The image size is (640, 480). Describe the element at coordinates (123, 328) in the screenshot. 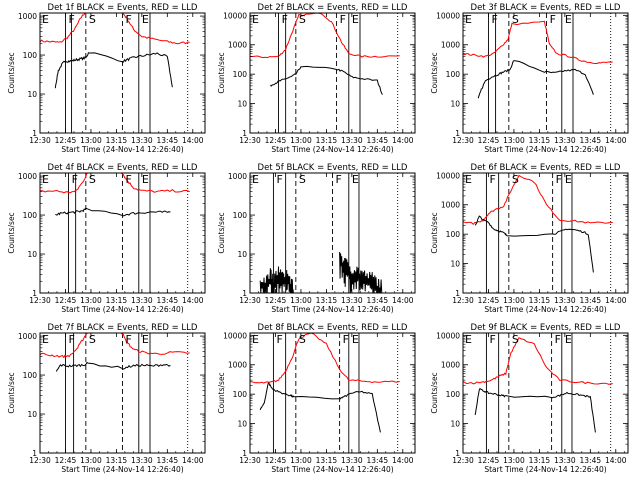

I see `panel-title: Det 7f BLACK = Events, RED = LLD` at that location.